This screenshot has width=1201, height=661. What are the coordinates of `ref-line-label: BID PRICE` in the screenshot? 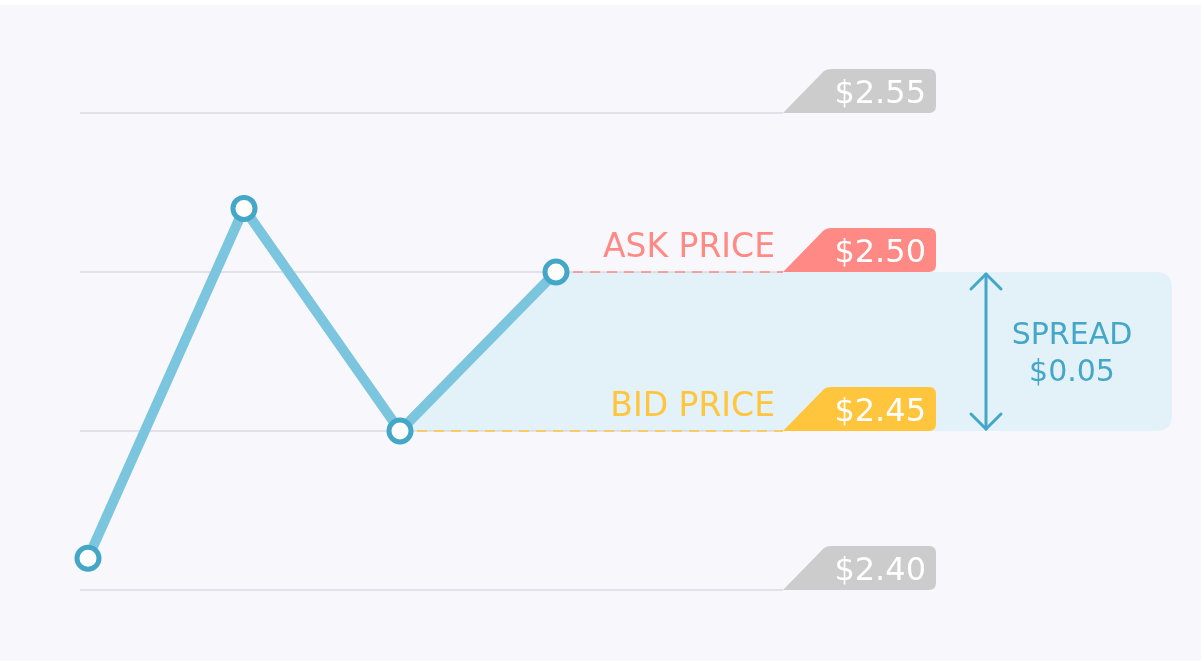 It's located at (692, 404).